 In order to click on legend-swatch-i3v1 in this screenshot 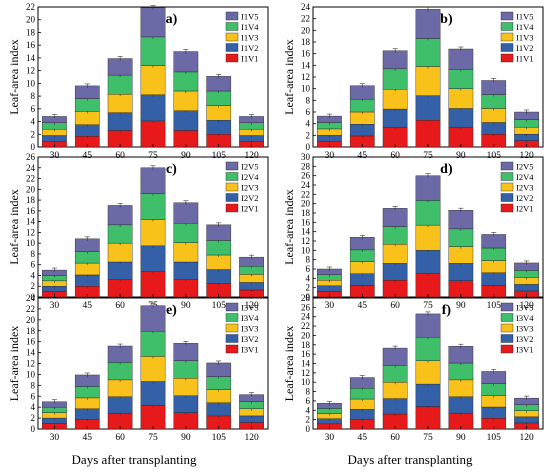, I will do `click(232, 349)`.